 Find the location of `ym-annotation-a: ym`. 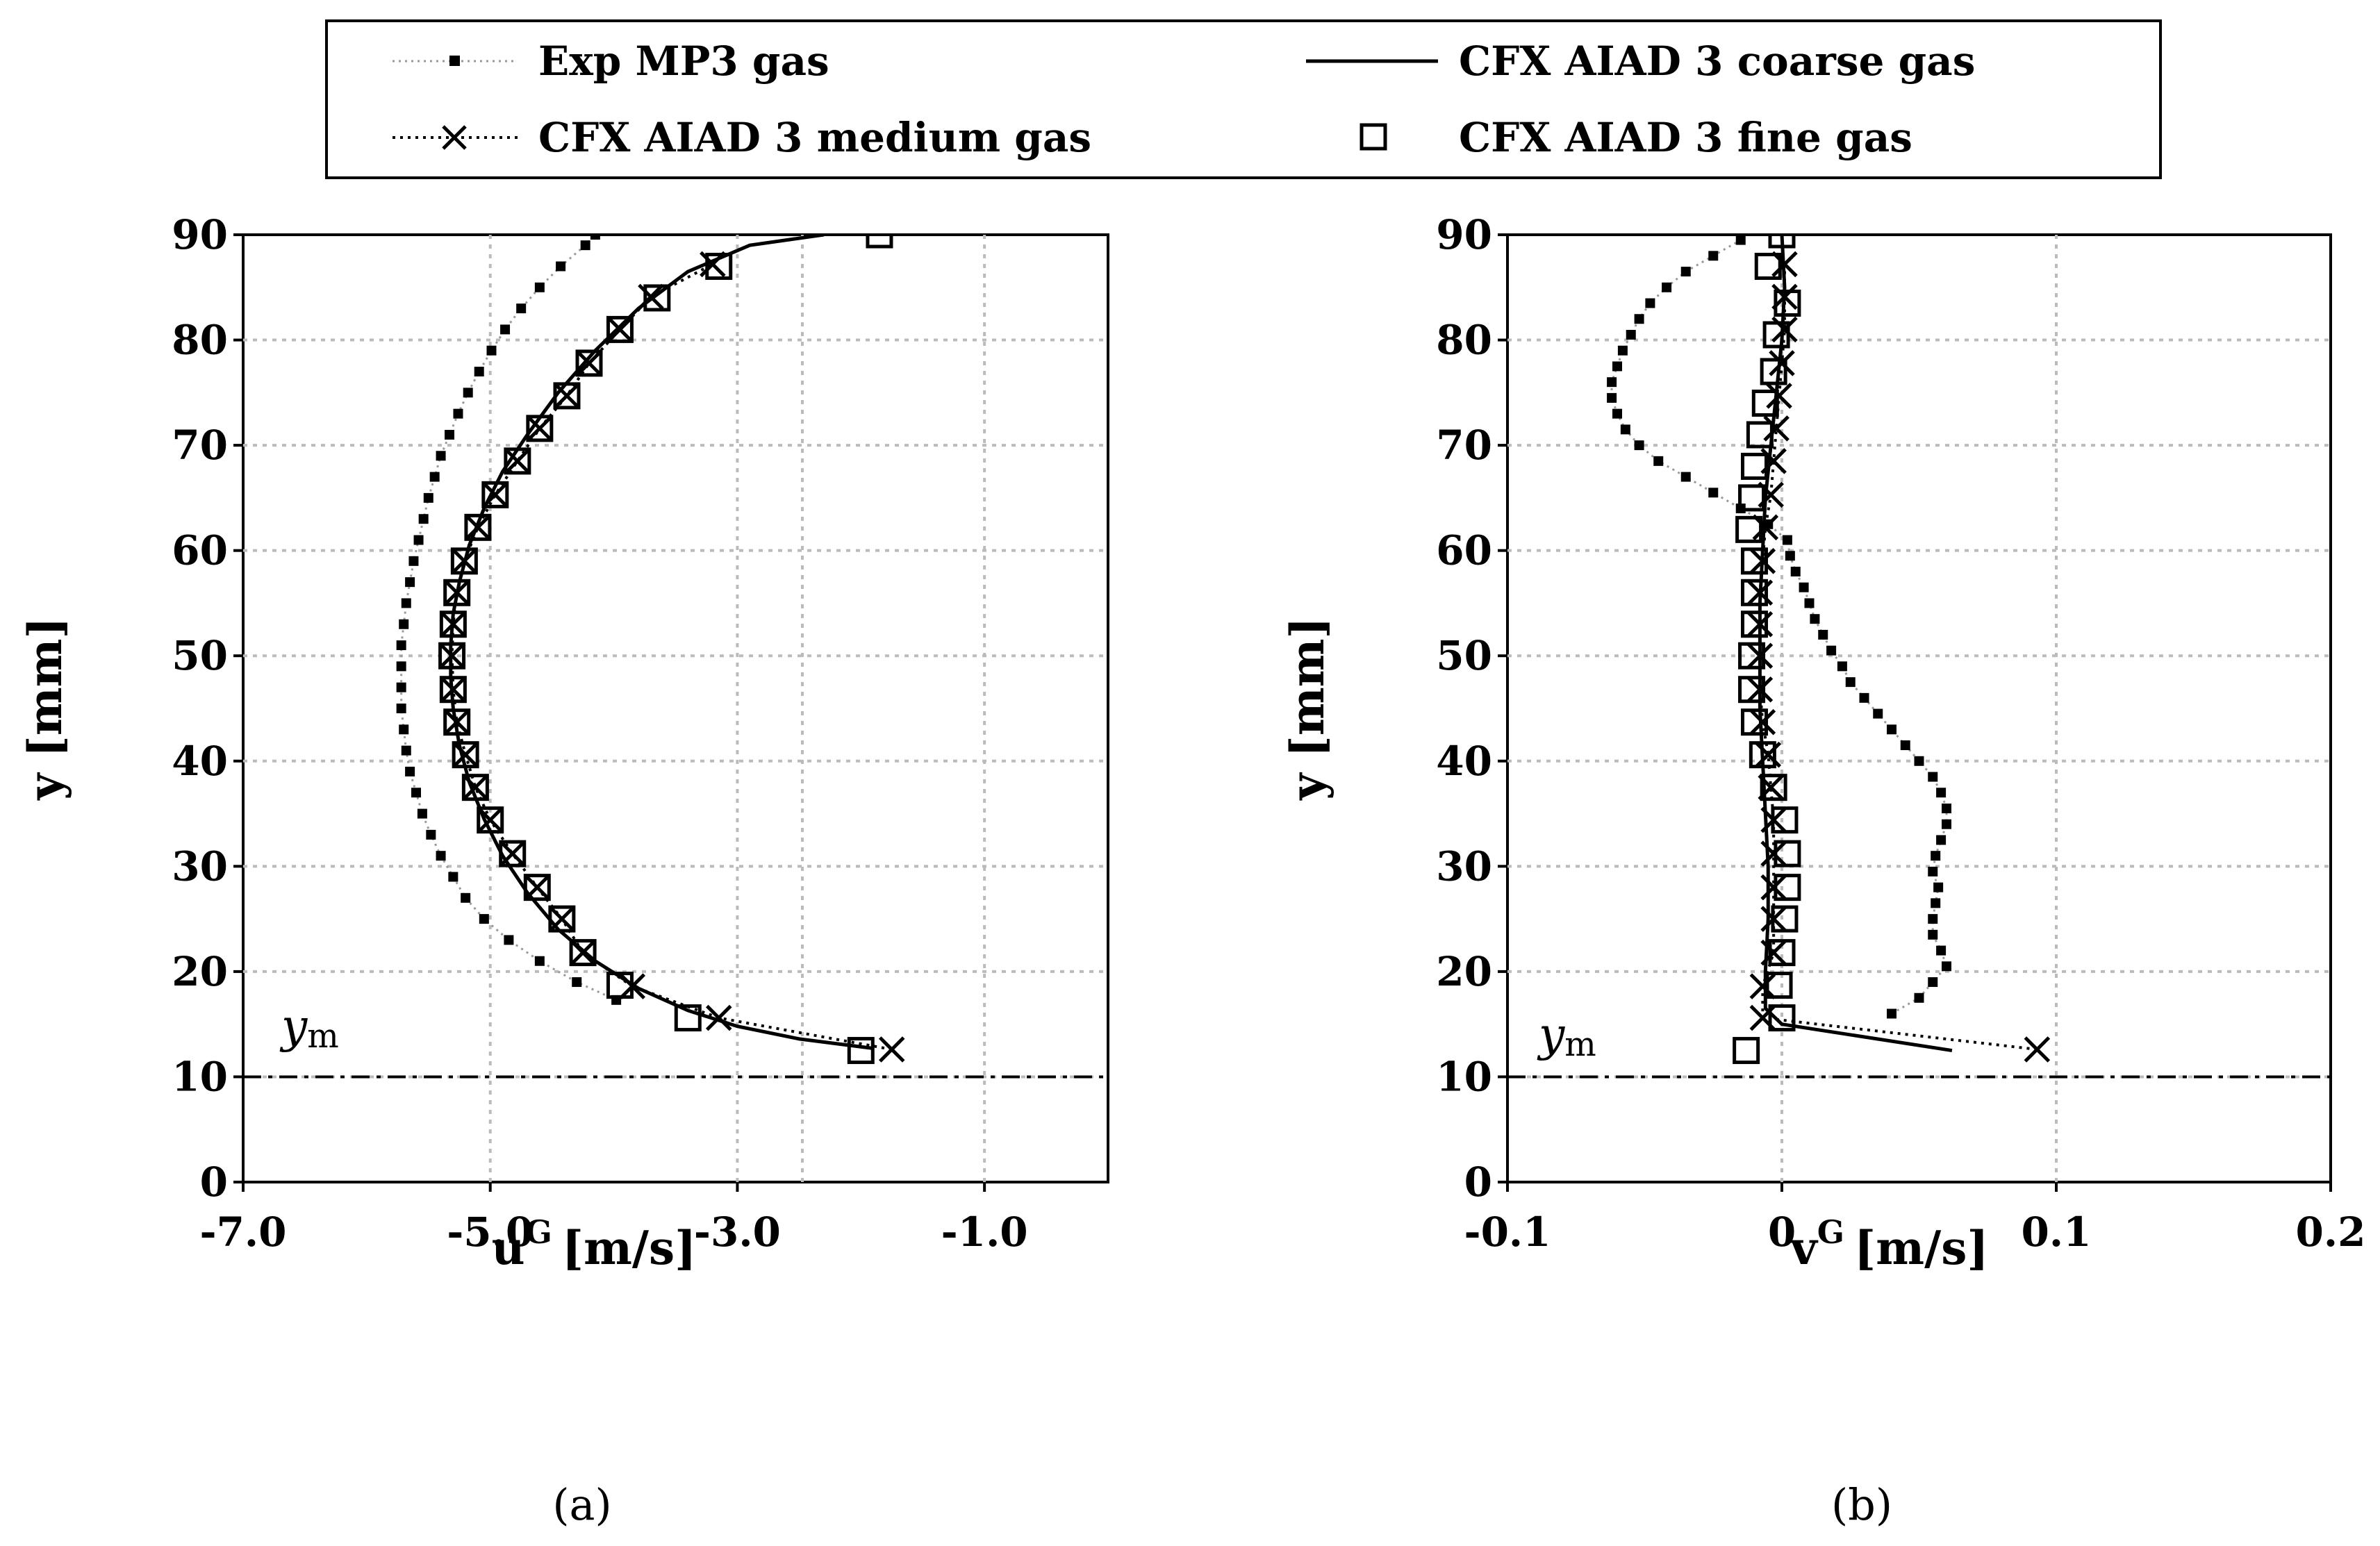

ym-annotation-a: ym is located at coordinates (309, 1027).